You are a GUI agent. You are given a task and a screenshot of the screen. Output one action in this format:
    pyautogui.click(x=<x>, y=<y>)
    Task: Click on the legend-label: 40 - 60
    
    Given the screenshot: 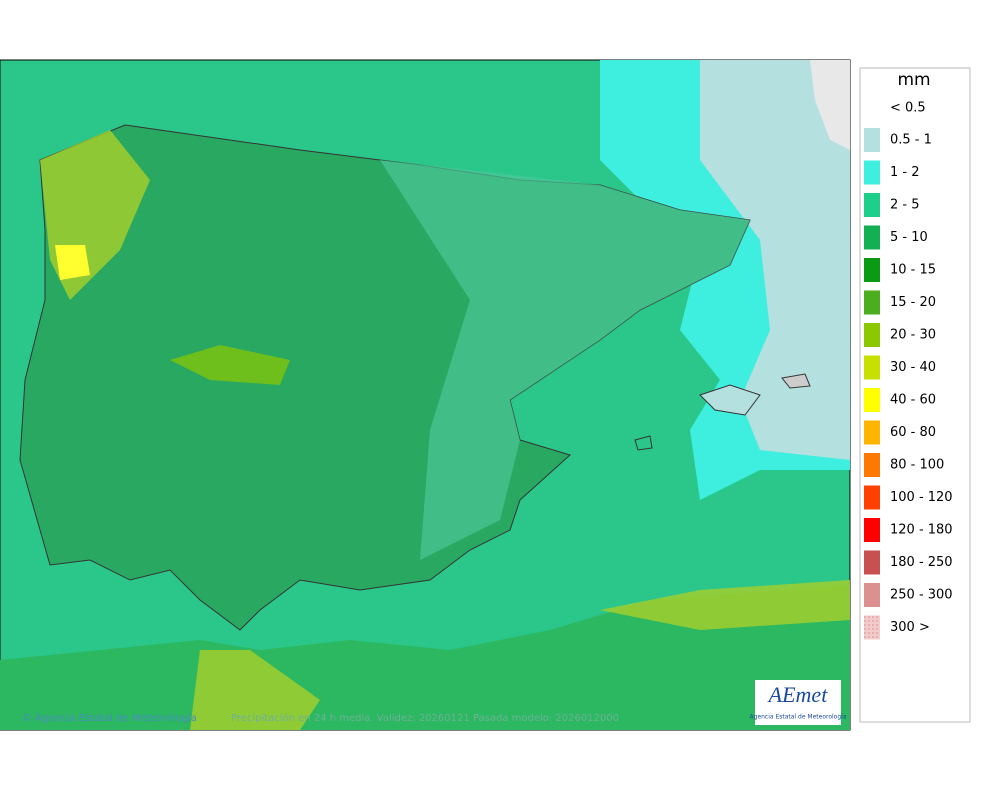 What is the action you would take?
    pyautogui.click(x=913, y=400)
    